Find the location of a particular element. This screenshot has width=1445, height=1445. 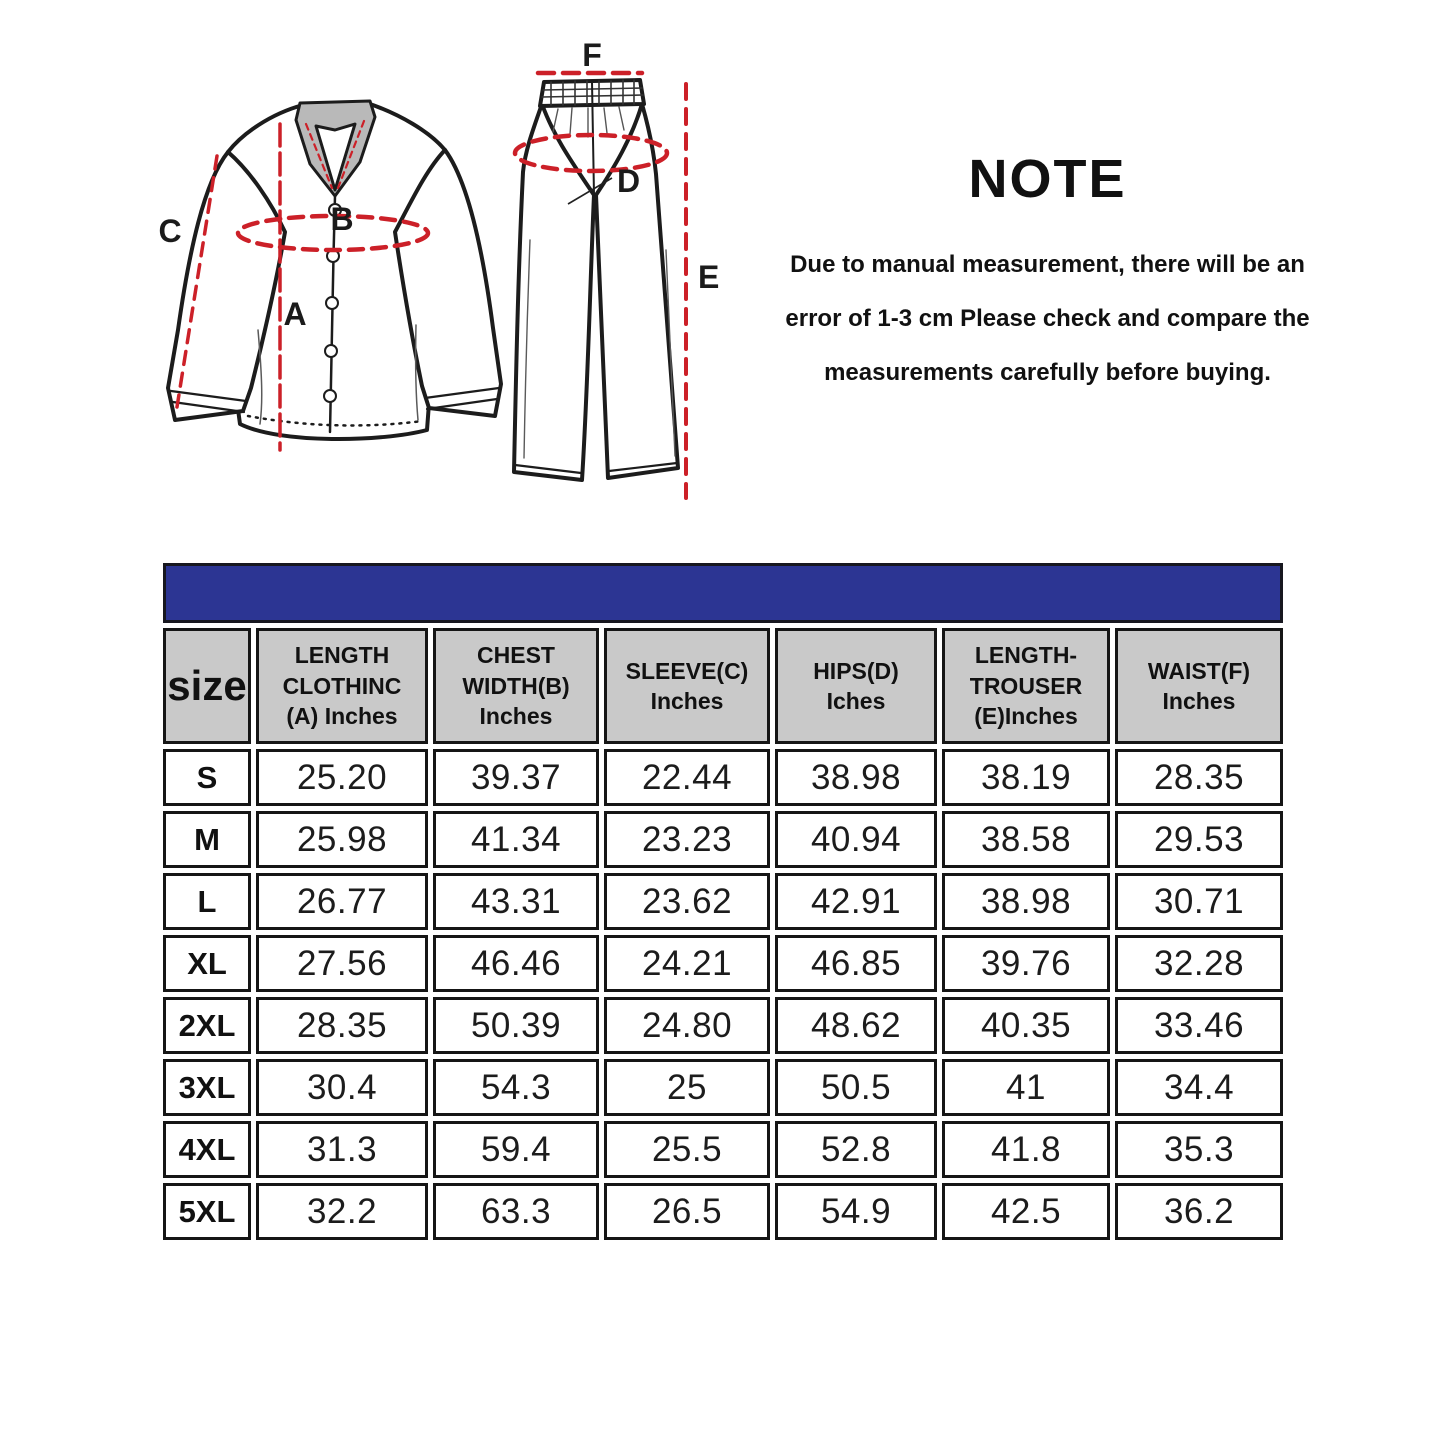

value-cell-S-col3: 22.44 is located at coordinates (687, 777).